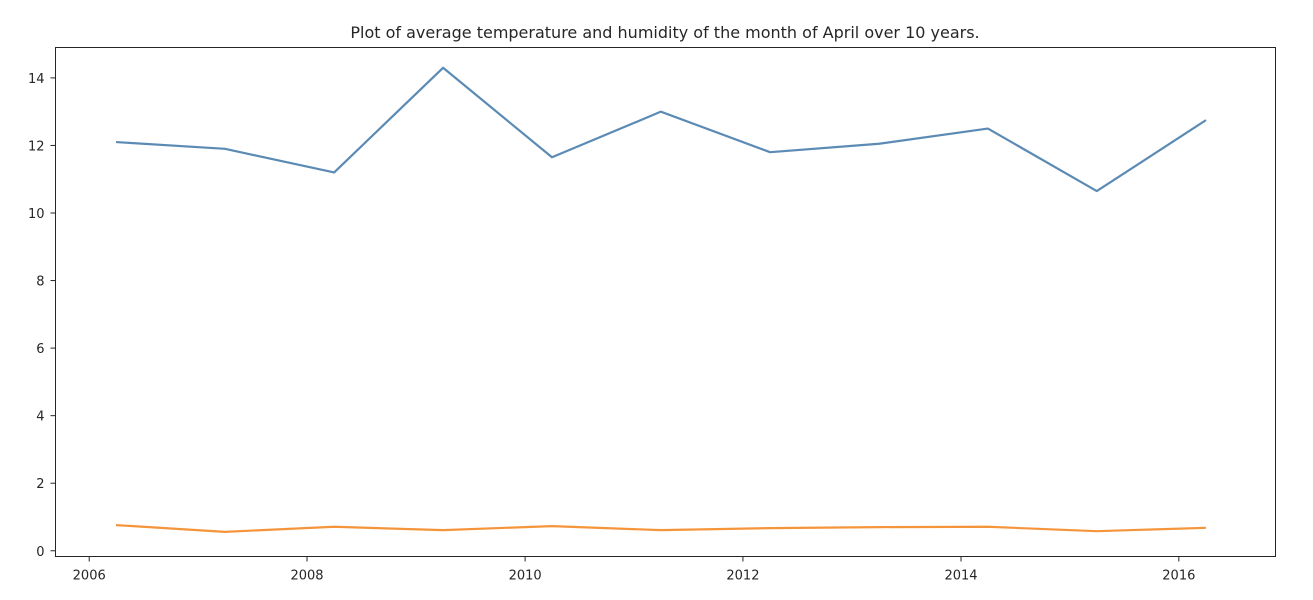 The height and width of the screenshot is (600, 1313). What do you see at coordinates (742, 576) in the screenshot?
I see `x-tick-label-2012: 2012` at bounding box center [742, 576].